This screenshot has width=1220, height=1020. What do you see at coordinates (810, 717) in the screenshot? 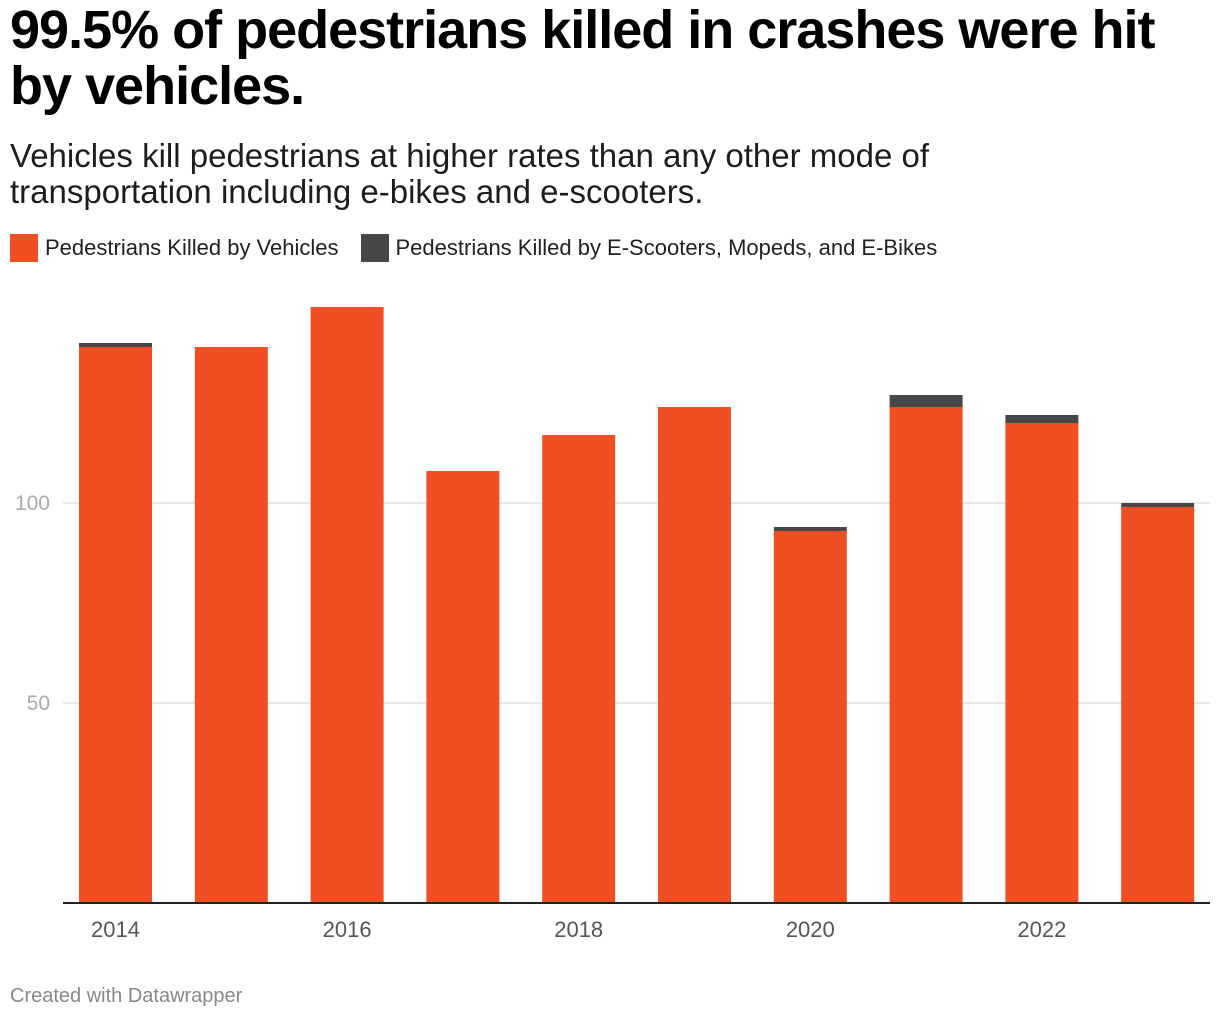
I see `bar-vehicles-2020` at bounding box center [810, 717].